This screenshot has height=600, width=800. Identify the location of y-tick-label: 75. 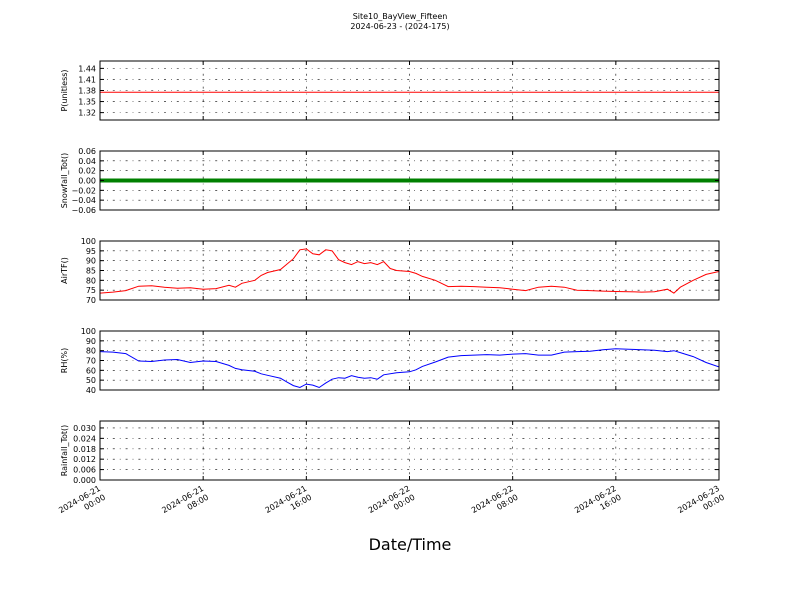
(91, 290).